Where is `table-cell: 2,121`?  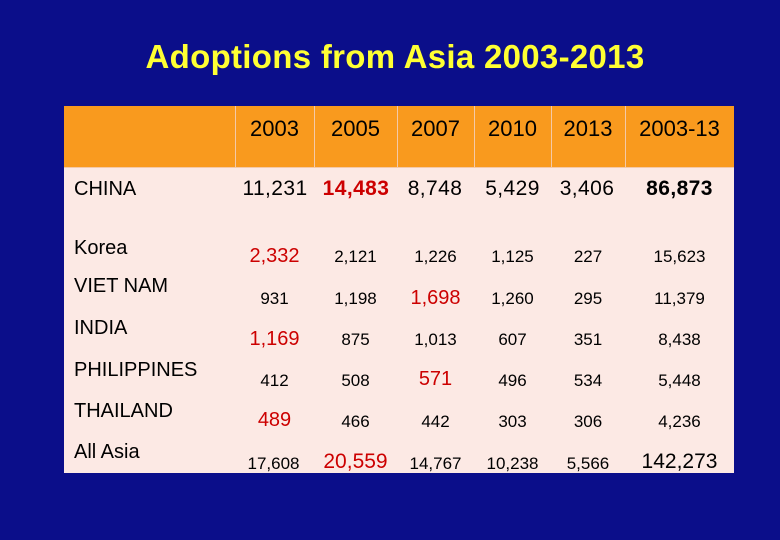 table-cell: 2,121 is located at coordinates (355, 256).